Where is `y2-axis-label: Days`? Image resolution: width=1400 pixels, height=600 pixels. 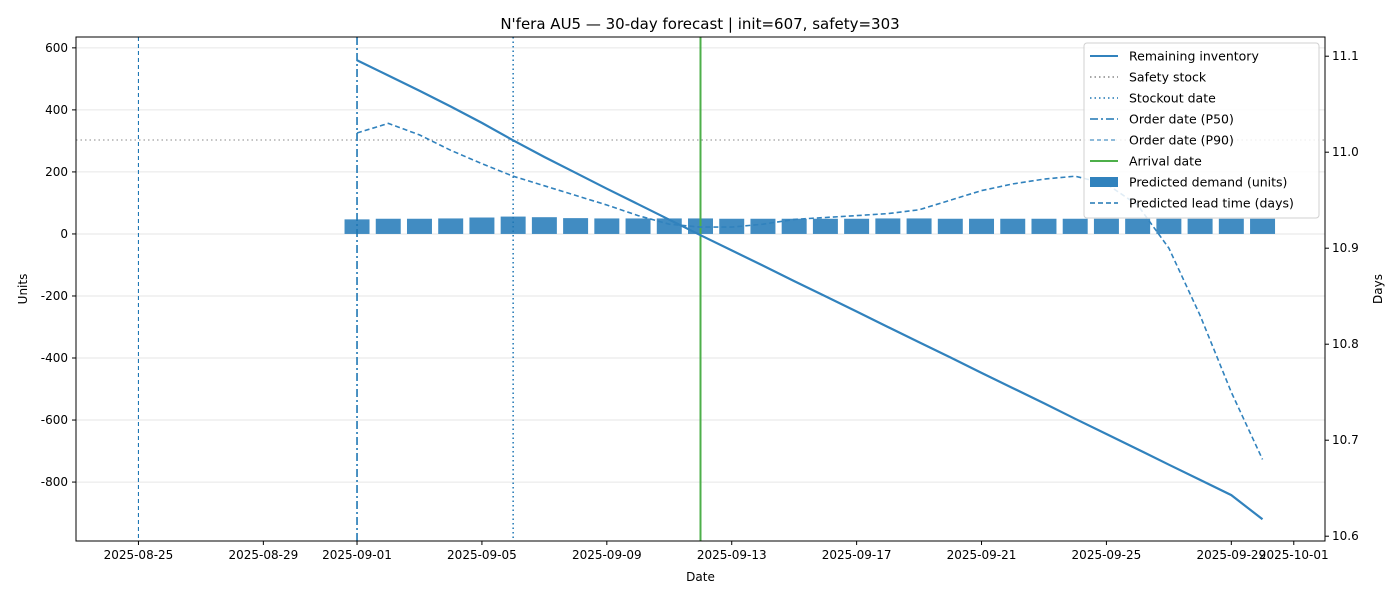
y2-axis-label: Days is located at coordinates (1378, 289).